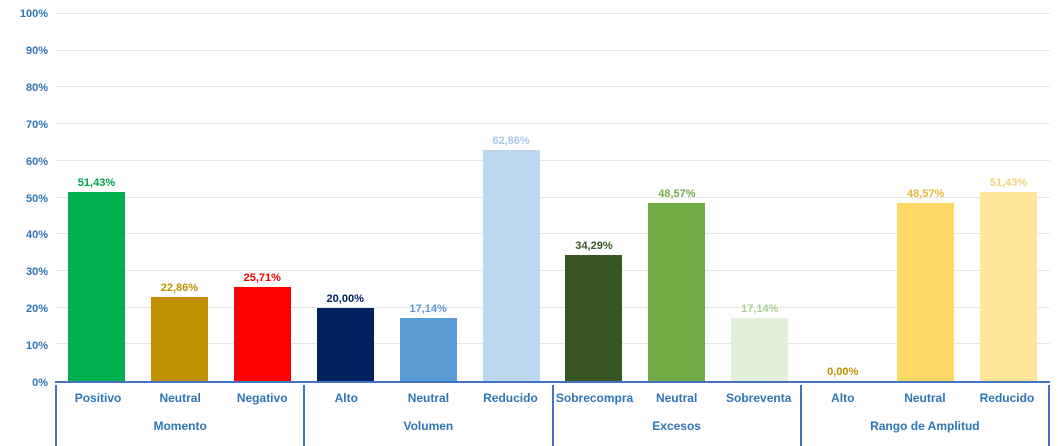  Describe the element at coordinates (36, 272) in the screenshot. I see `y-tick-label: 30%` at that location.